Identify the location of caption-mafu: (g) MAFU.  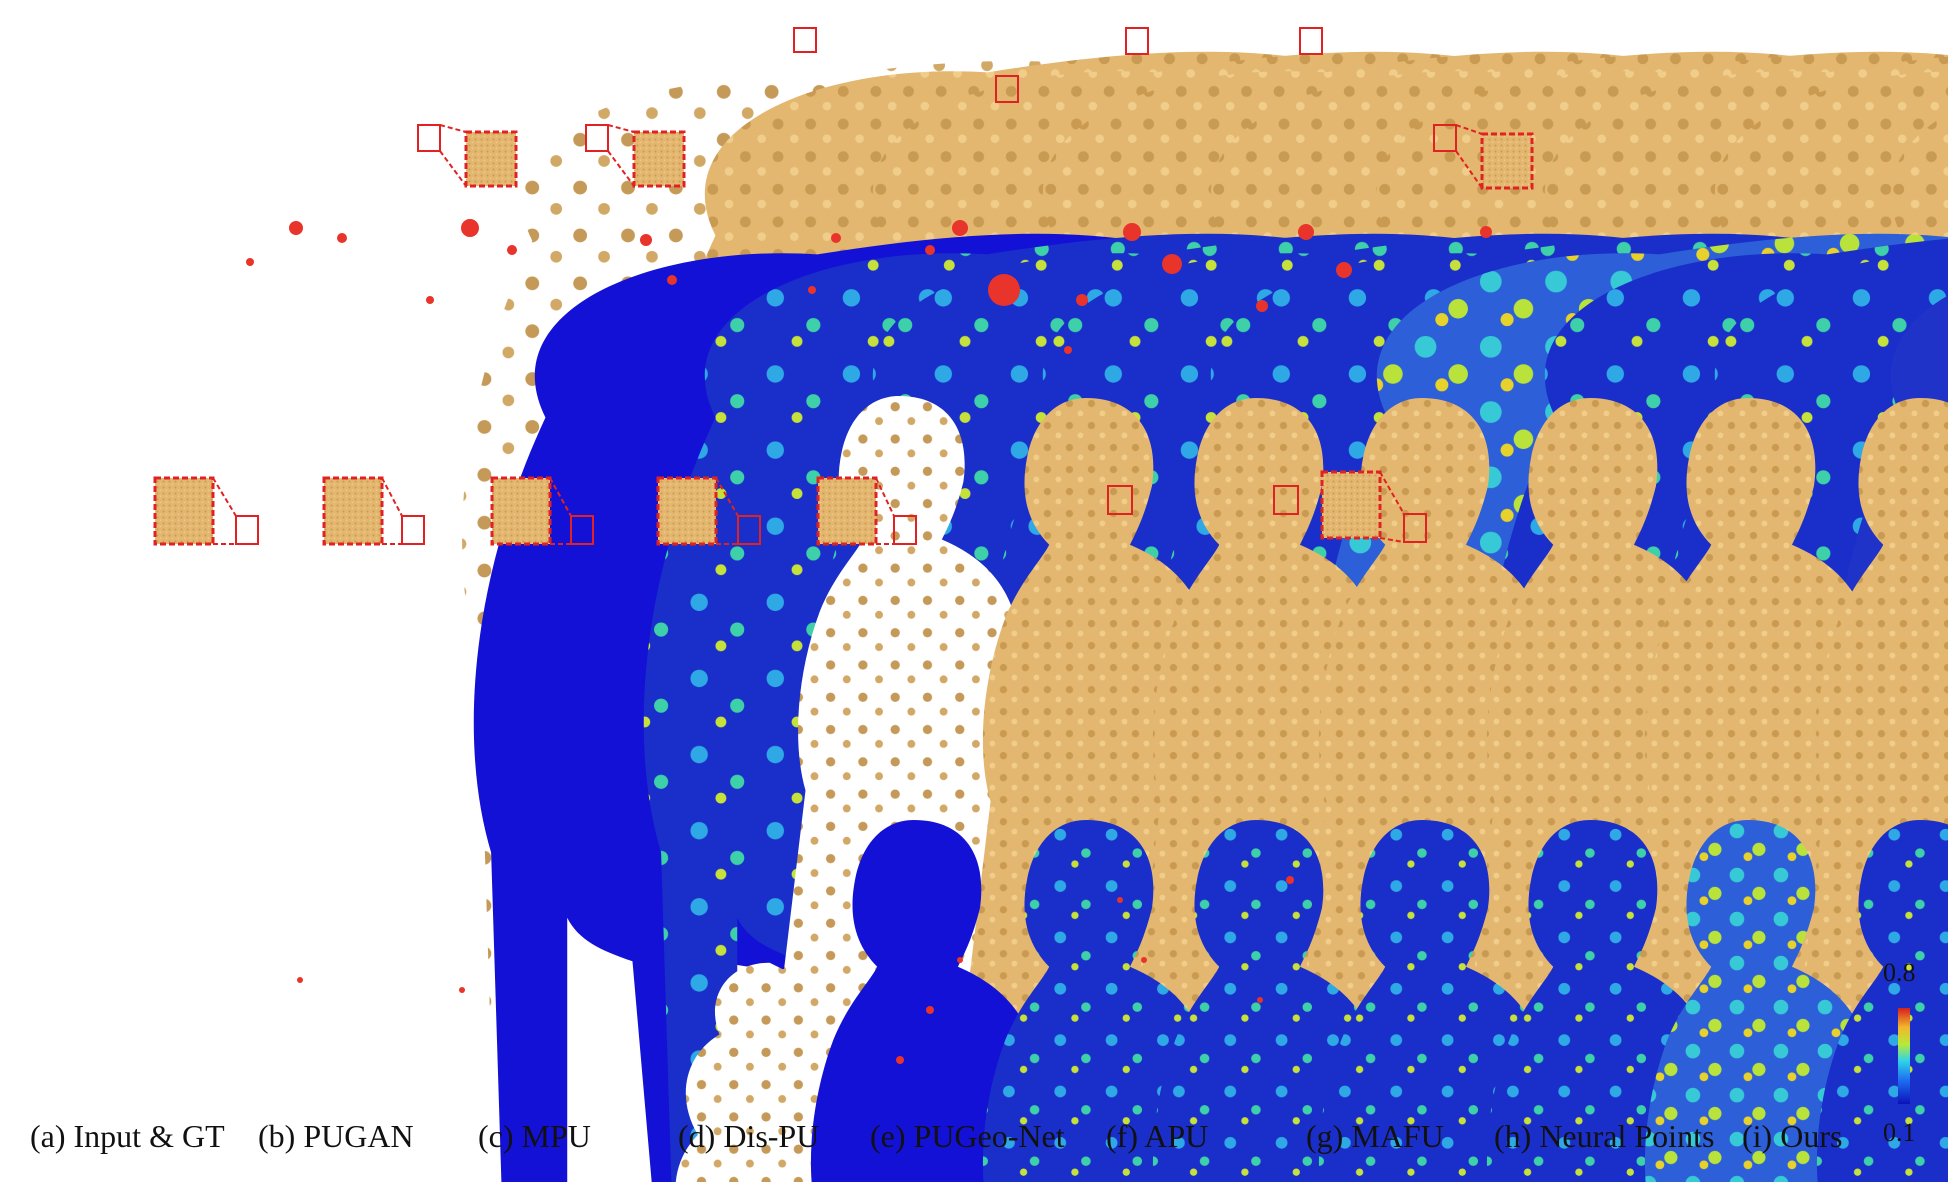
(1375, 1136).